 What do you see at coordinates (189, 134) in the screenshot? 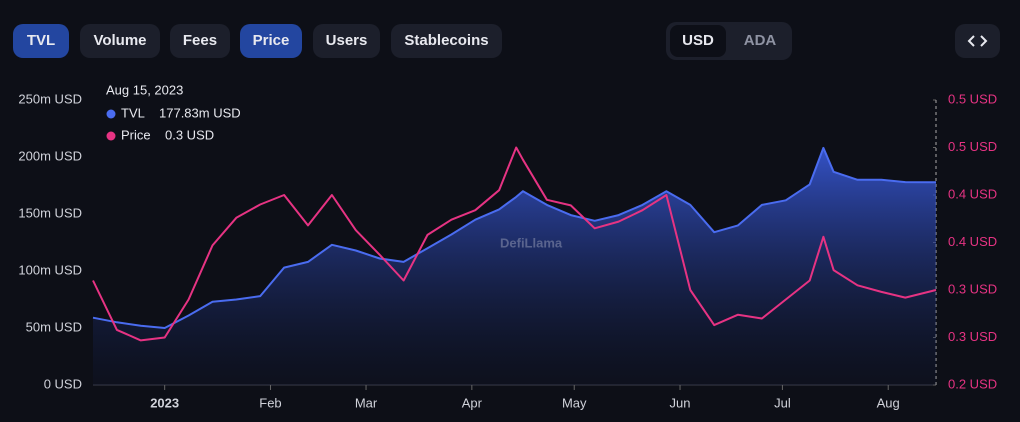
I see `tooltip-value: 0.3 USD` at bounding box center [189, 134].